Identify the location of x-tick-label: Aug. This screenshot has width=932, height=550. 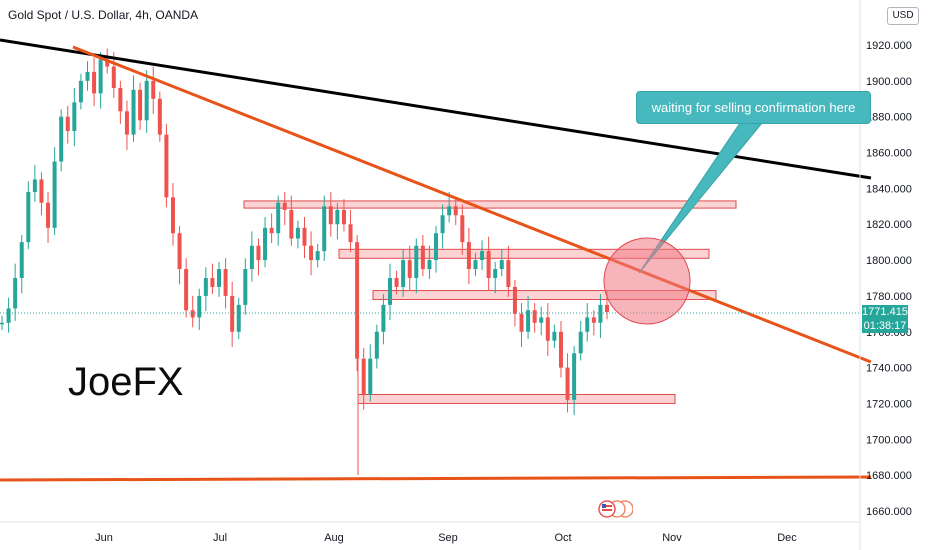
(334, 538).